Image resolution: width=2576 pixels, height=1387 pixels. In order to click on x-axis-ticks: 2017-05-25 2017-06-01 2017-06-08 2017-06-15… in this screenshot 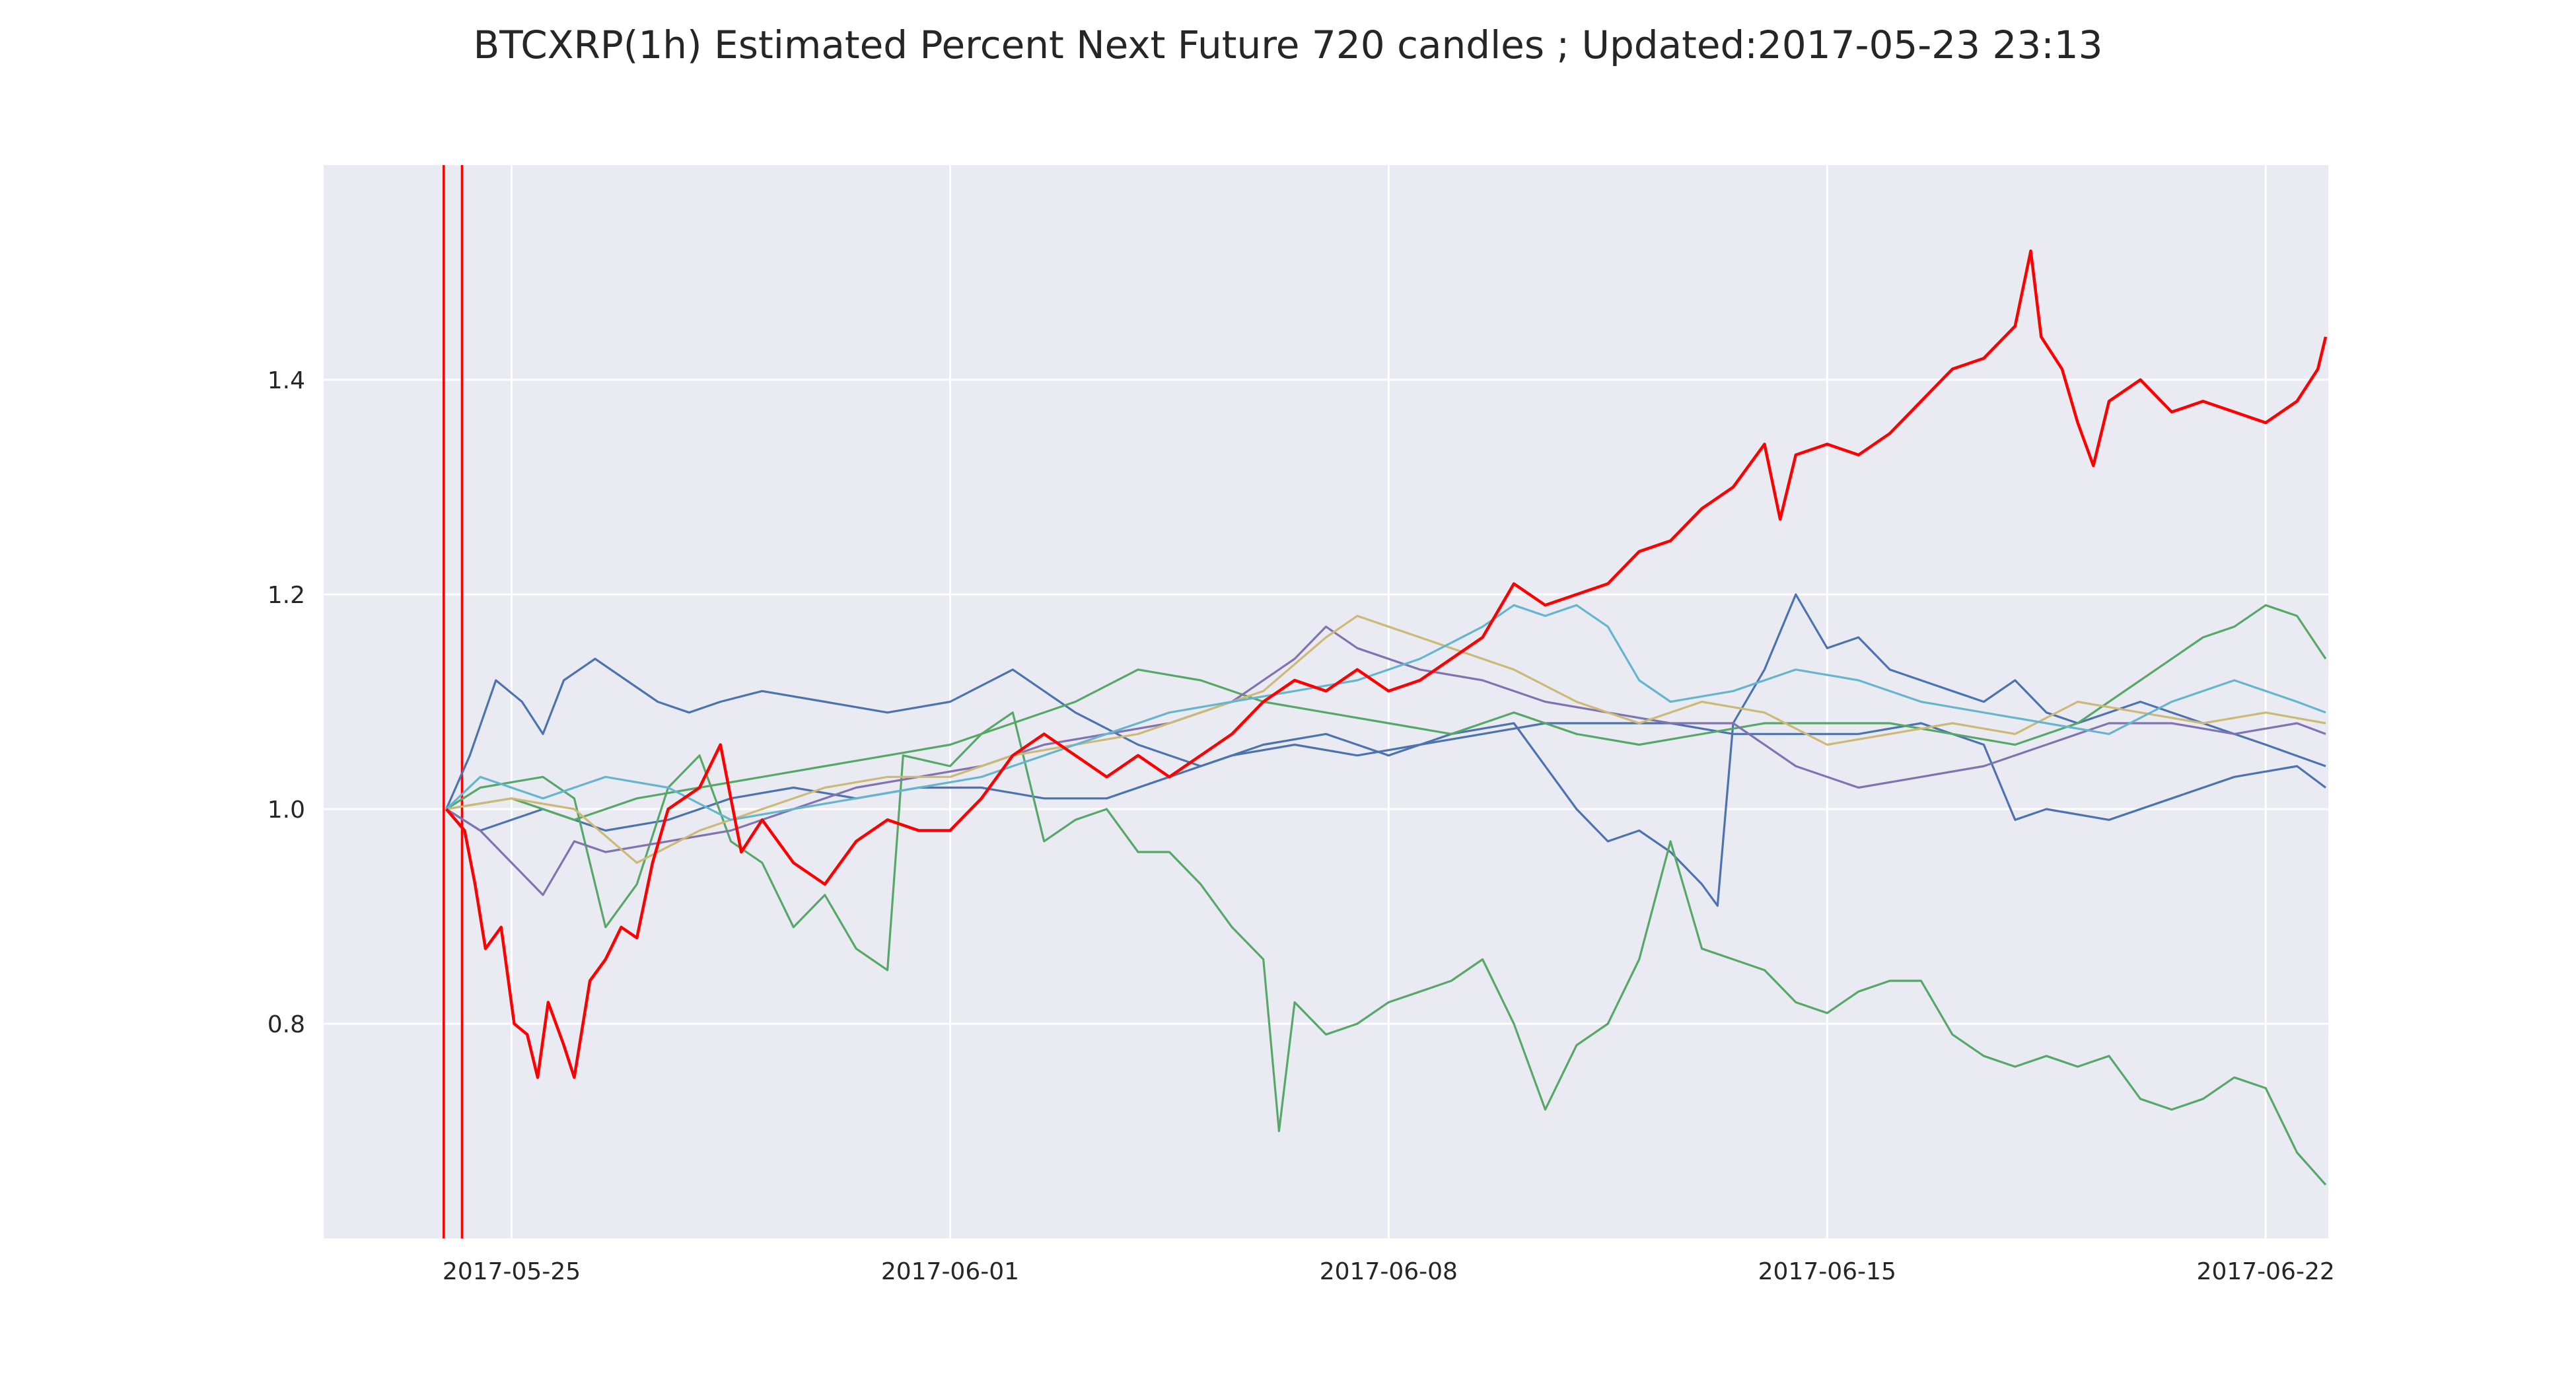, I will do `click(1389, 1271)`.